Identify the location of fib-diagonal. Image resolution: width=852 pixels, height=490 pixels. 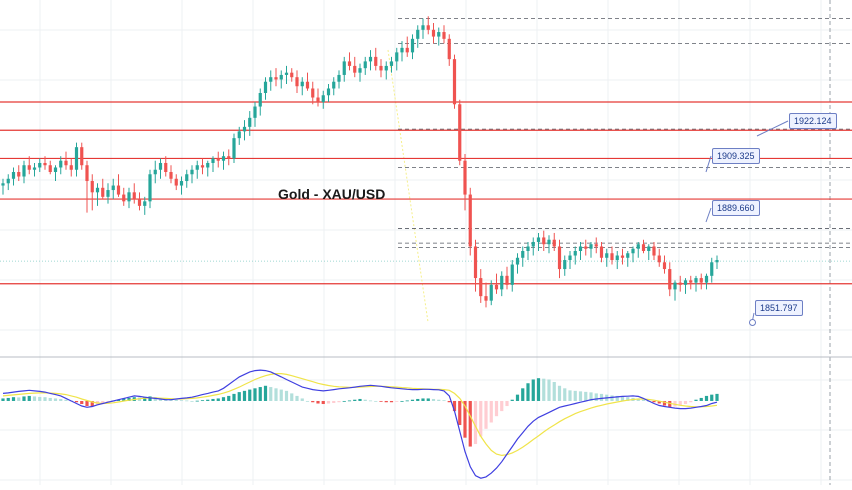
(408, 186).